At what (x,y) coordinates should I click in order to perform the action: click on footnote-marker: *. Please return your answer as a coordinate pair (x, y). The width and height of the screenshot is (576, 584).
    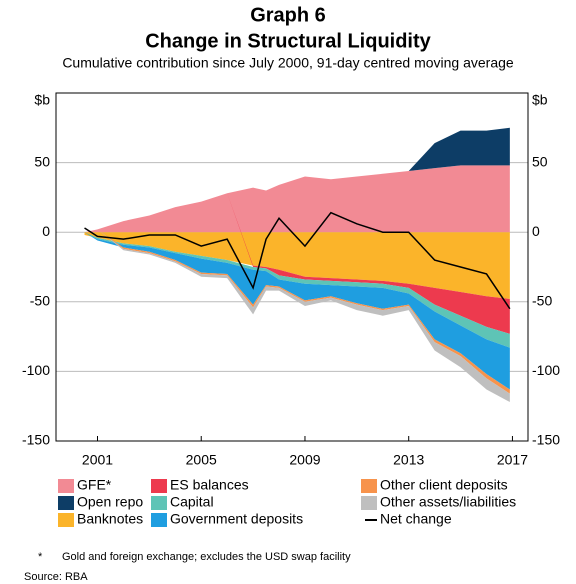
    Looking at the image, I should click on (40, 557).